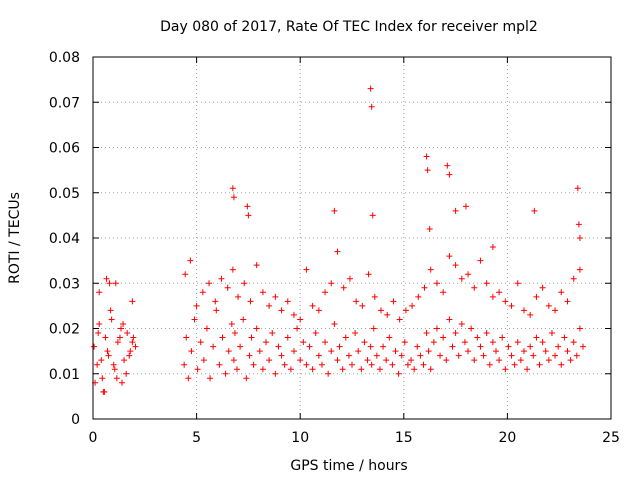 The image size is (640, 480). I want to click on x-tick-label: 10, so click(300, 438).